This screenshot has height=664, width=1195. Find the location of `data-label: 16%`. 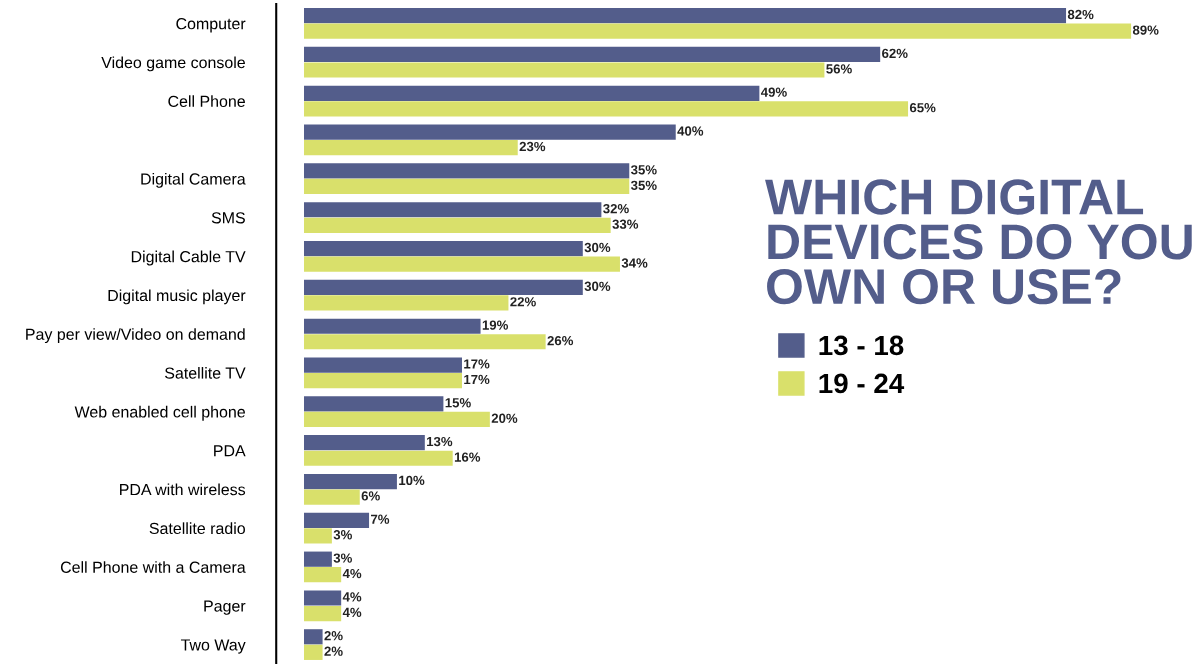

data-label: 16% is located at coordinates (467, 457).